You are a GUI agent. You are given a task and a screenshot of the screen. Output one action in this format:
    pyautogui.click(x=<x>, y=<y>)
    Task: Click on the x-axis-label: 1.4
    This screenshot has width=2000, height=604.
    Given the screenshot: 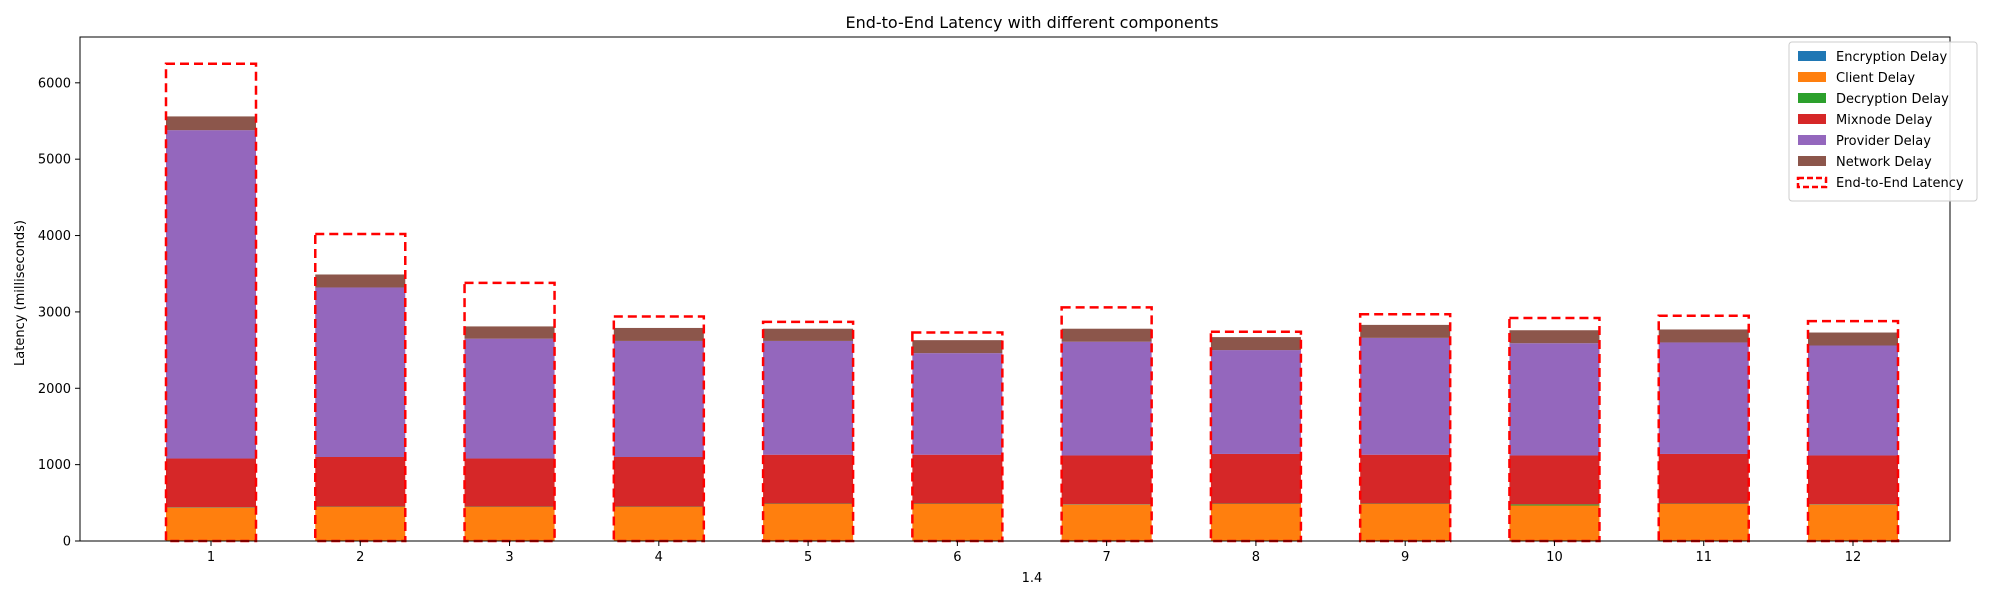 What is the action you would take?
    pyautogui.click(x=1032, y=578)
    